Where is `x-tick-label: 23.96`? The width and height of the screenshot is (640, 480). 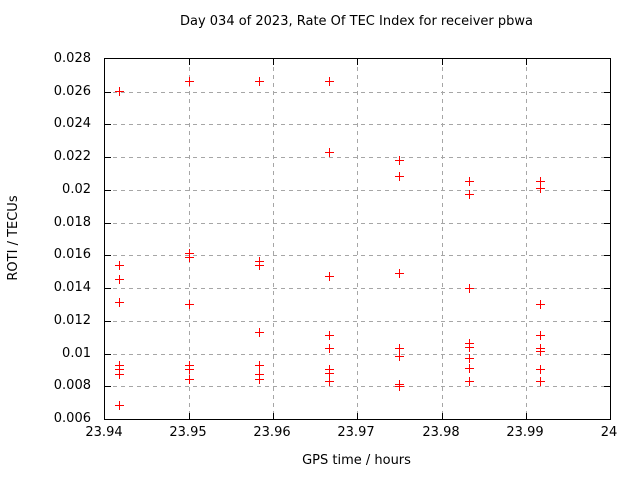 x-tick-label: 23.96 is located at coordinates (272, 432).